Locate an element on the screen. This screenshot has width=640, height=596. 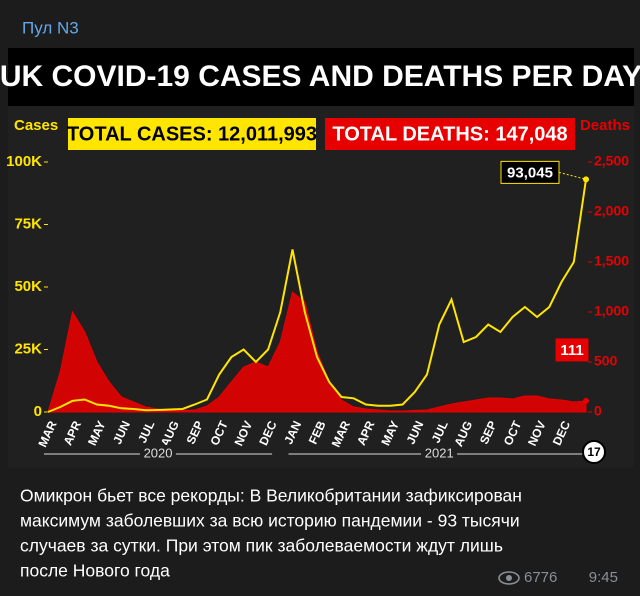
total-cases-box is located at coordinates (192, 134).